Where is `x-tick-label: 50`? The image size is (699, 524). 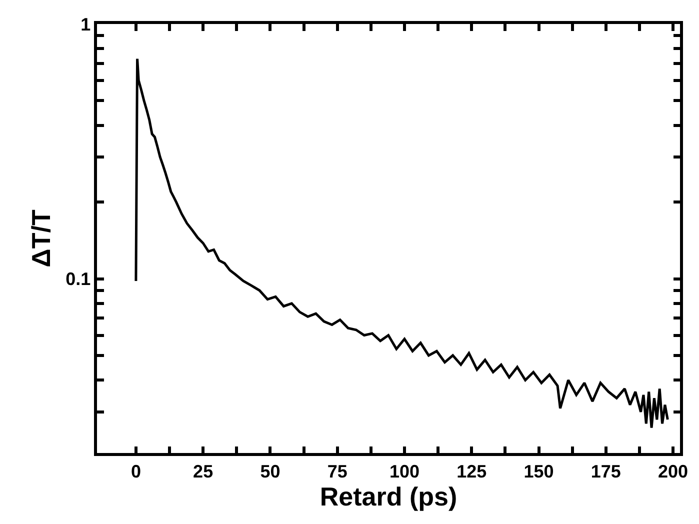 x-tick-label: 50 is located at coordinates (270, 471).